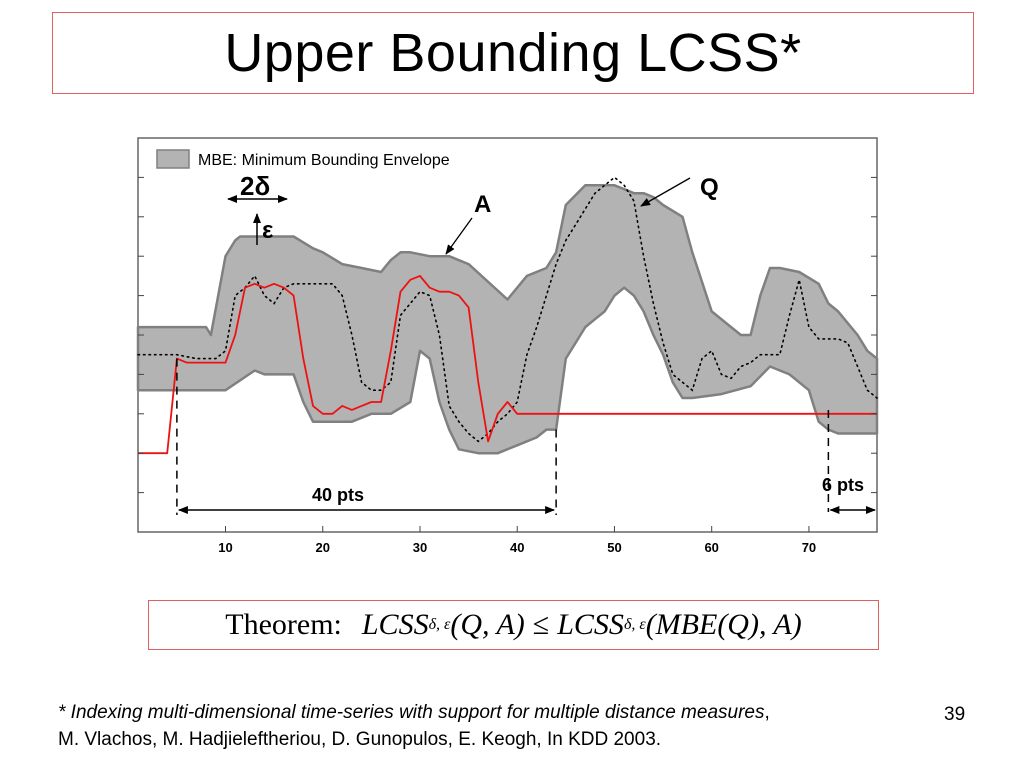 Image resolution: width=1024 pixels, height=768 pixels. Describe the element at coordinates (665, 192) in the screenshot. I see `q-pointer-arrow` at that location.